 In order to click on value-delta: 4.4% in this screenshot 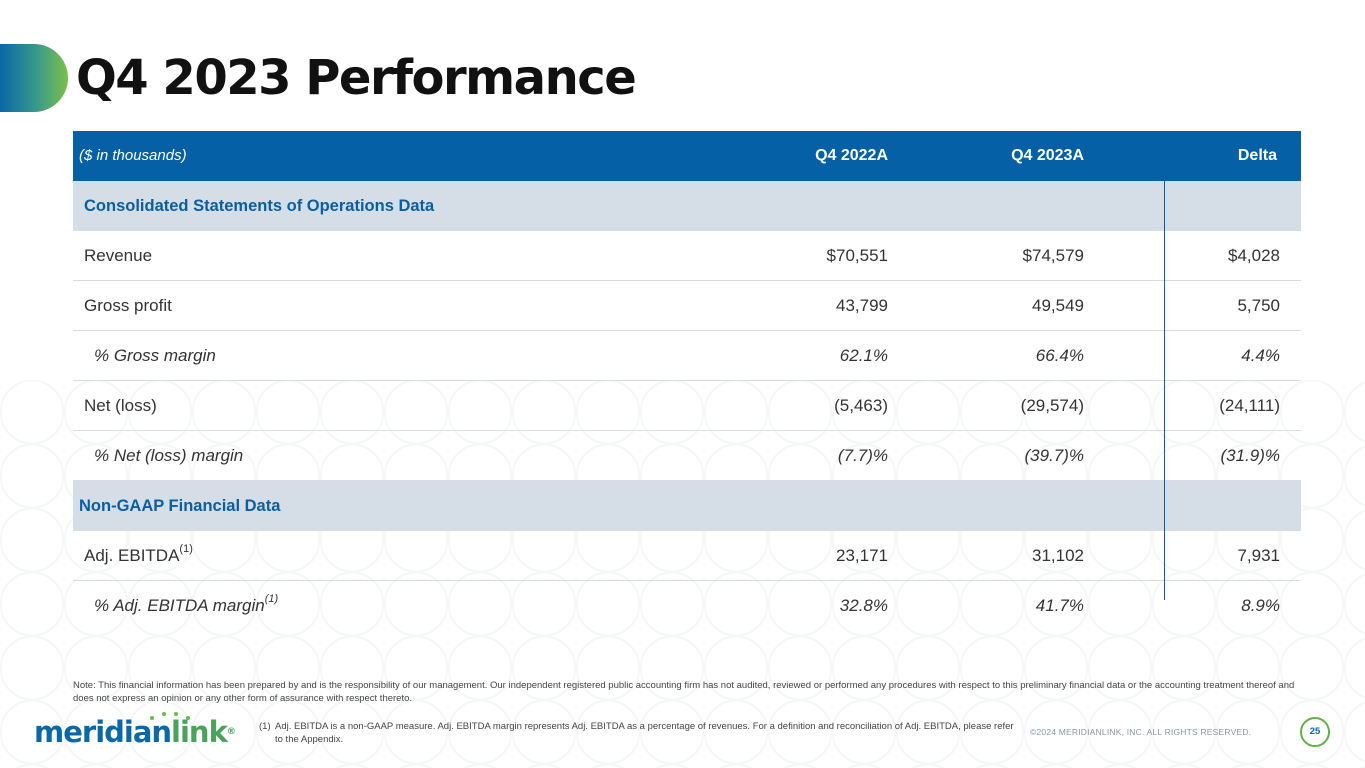, I will do `click(1260, 355)`.